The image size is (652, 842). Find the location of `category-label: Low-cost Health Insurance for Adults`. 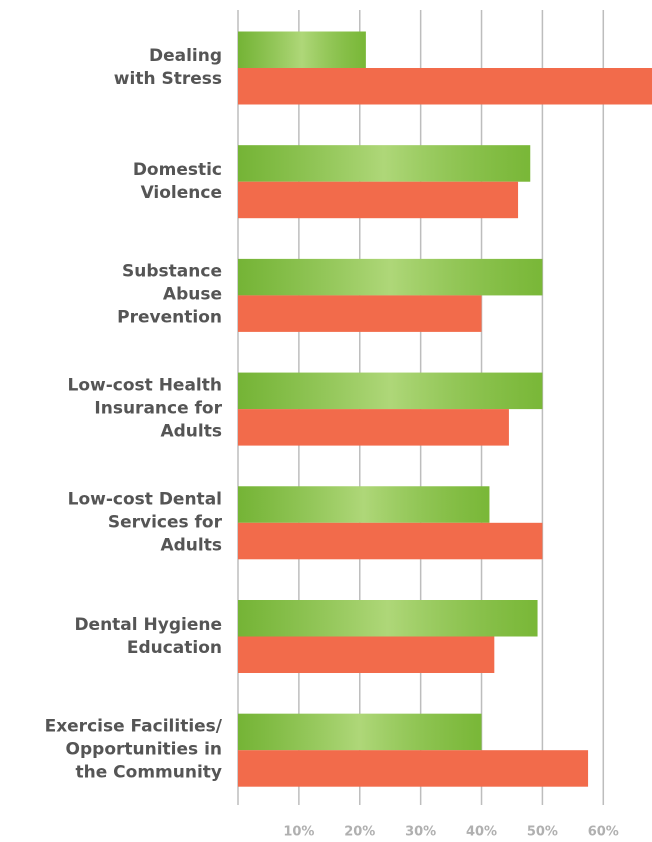

category-label: Low-cost Health Insurance for Adults is located at coordinates (144, 408).